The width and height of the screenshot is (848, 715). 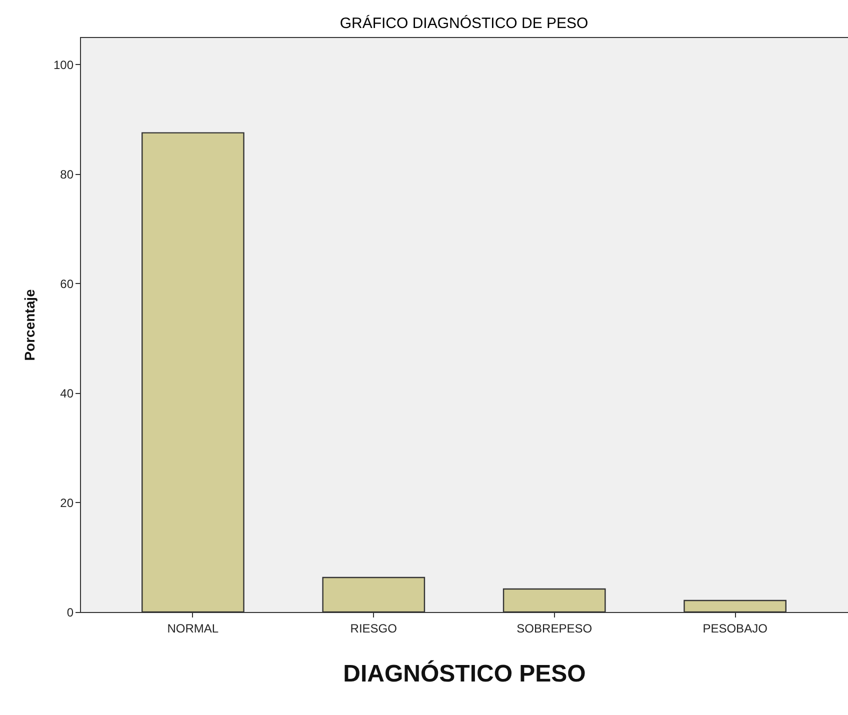 I want to click on y-axis-title: Porcentaje, so click(x=29, y=324).